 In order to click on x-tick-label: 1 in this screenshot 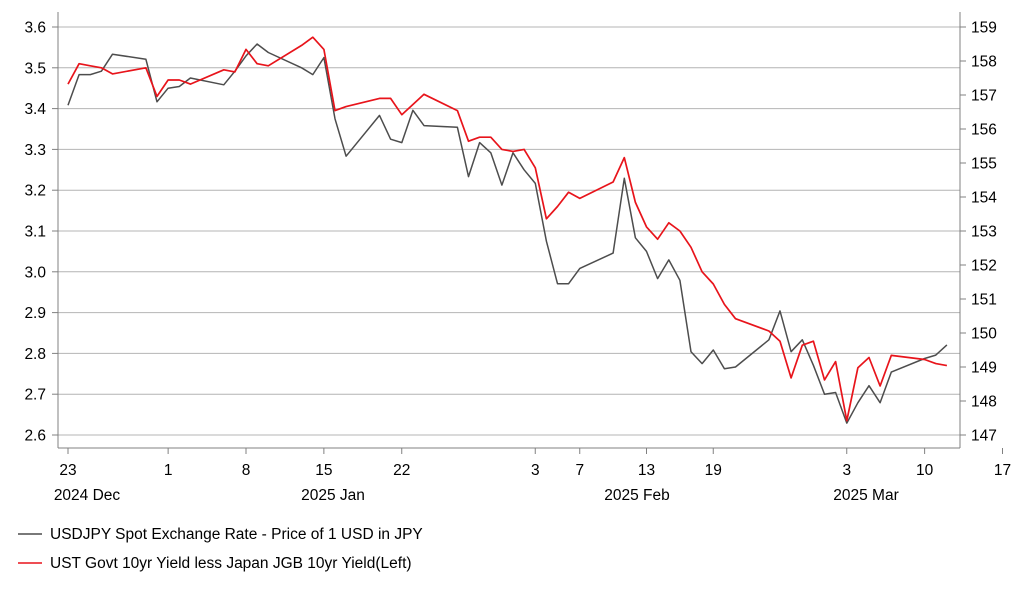, I will do `click(168, 470)`.